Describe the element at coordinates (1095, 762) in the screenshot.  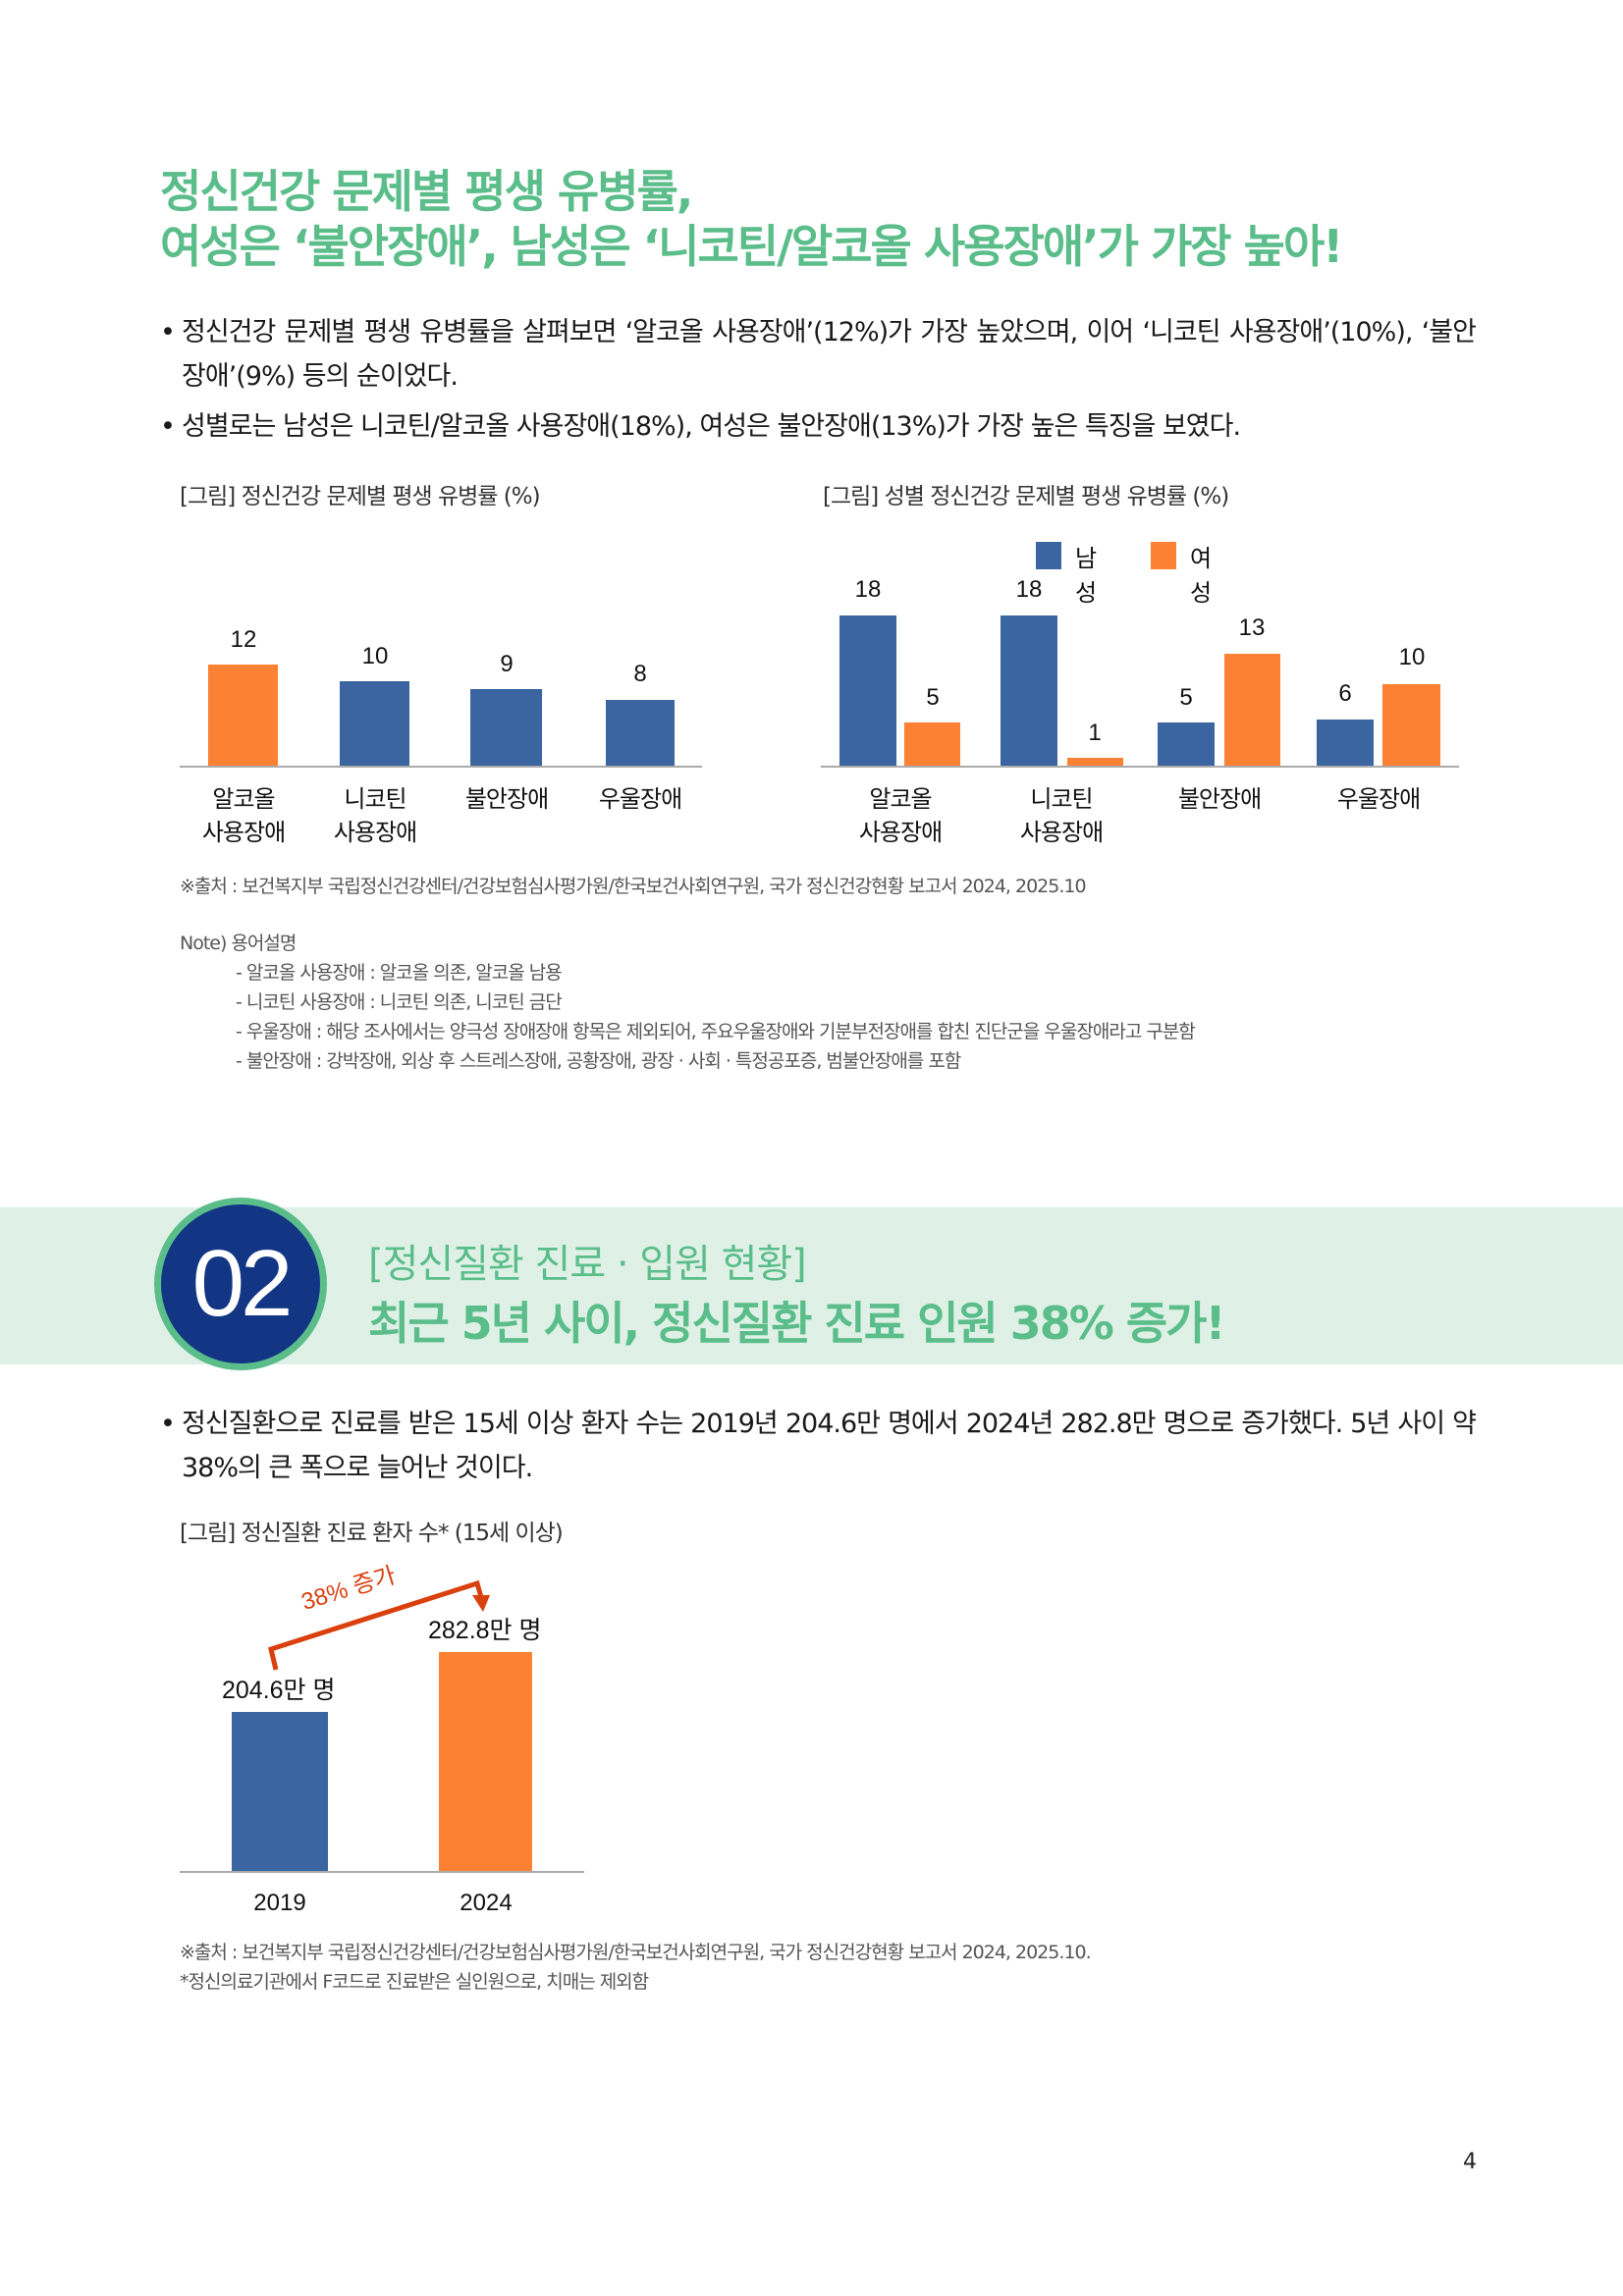
I see `bar-female-nicotine` at that location.